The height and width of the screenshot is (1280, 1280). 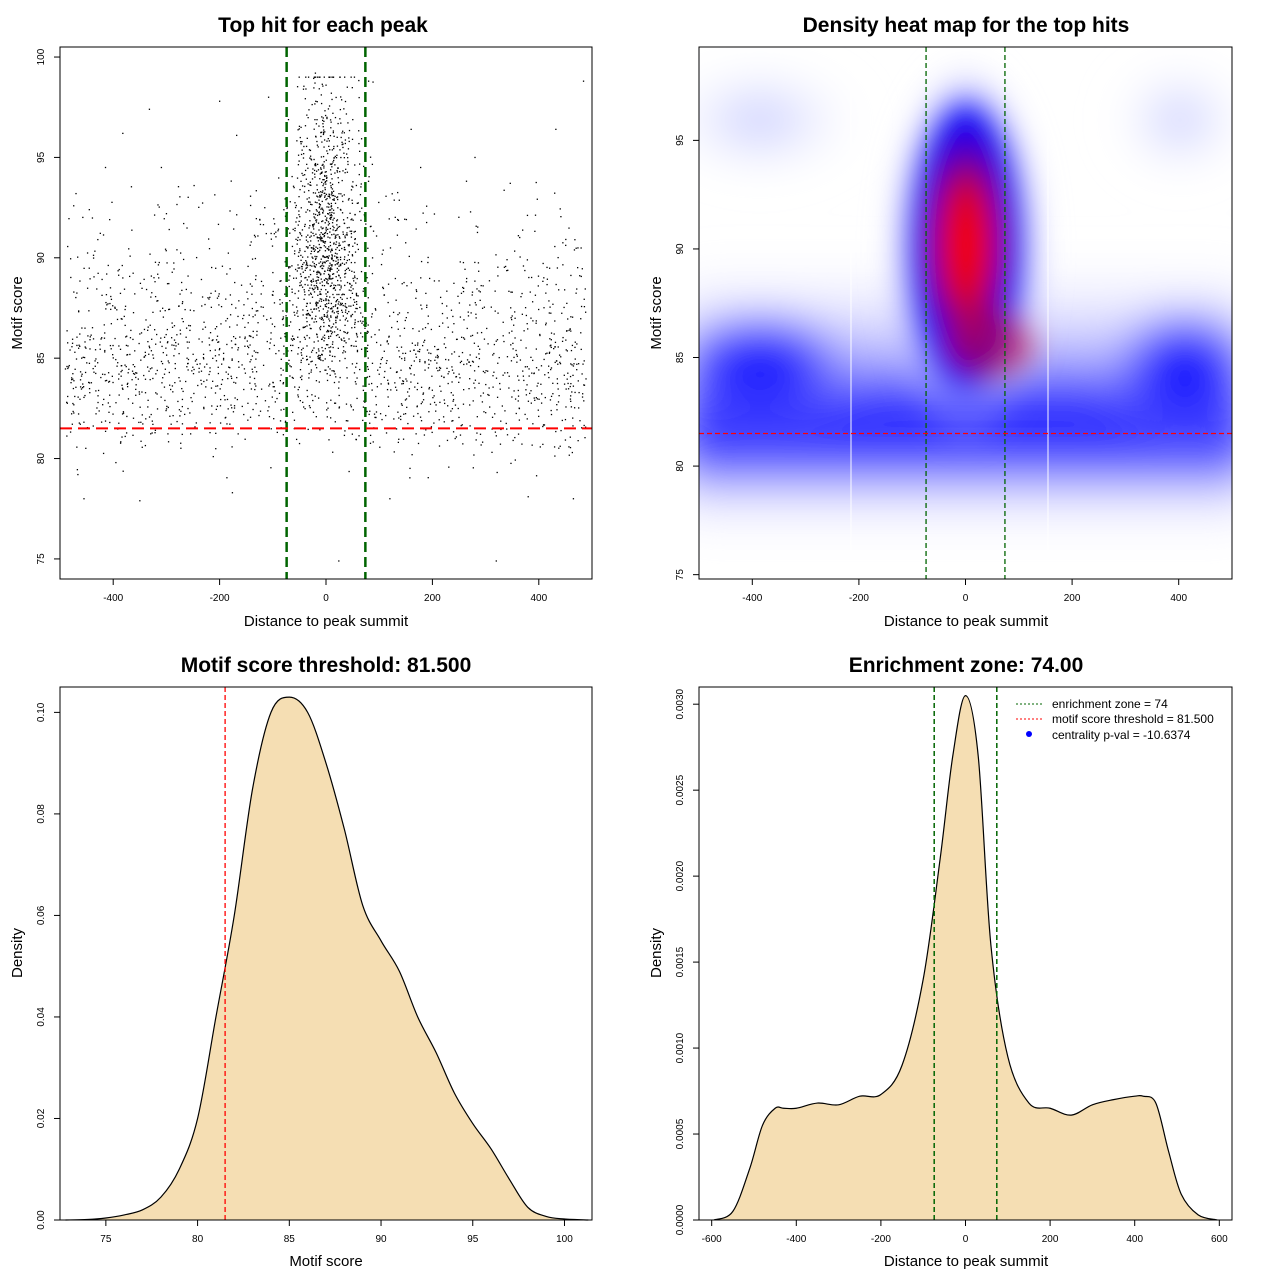 What do you see at coordinates (41, 1118) in the screenshot?
I see `y-tick-label: 0.02` at bounding box center [41, 1118].